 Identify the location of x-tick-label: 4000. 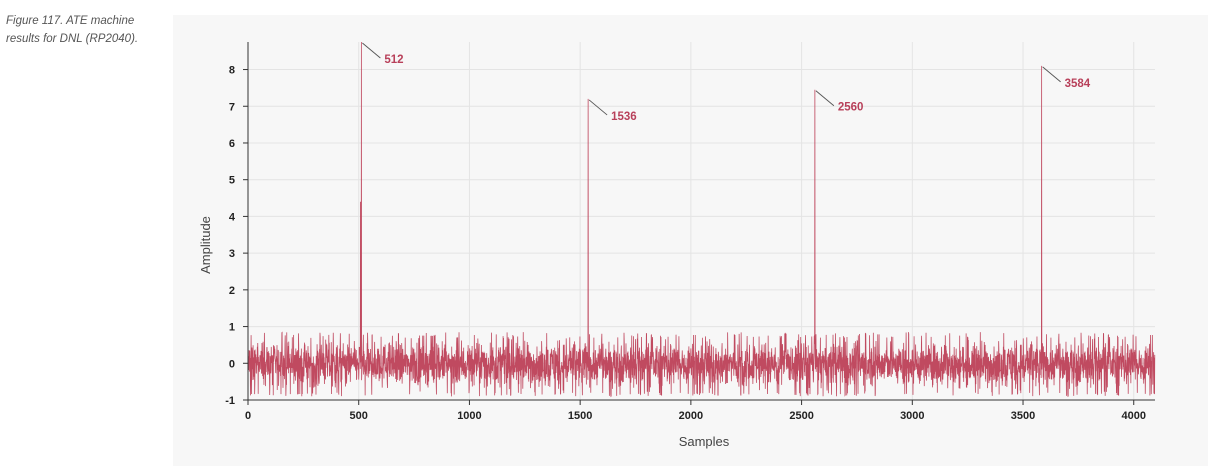
(1134, 416).